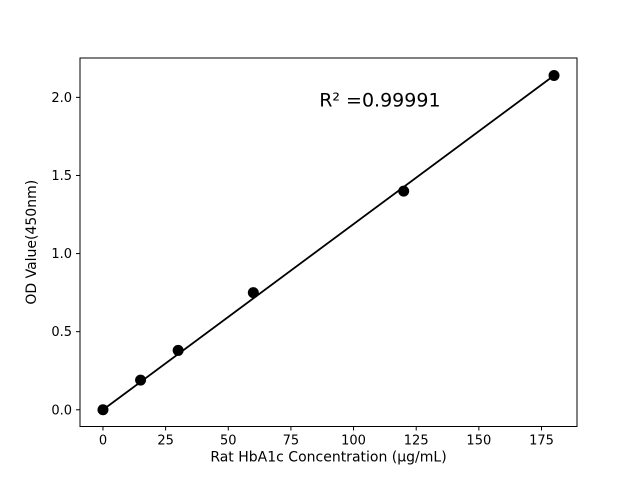 This screenshot has height=480, width=640. I want to click on y-tick-label: 1.0, so click(61, 254).